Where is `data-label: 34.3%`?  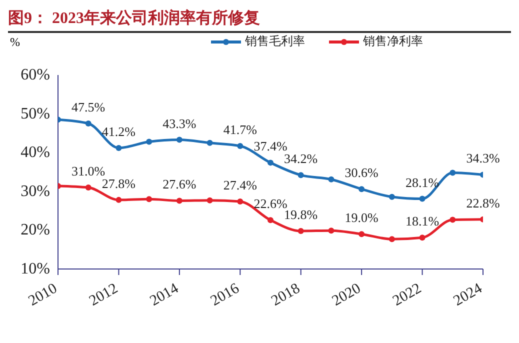
data-label: 34.3% is located at coordinates (483, 158).